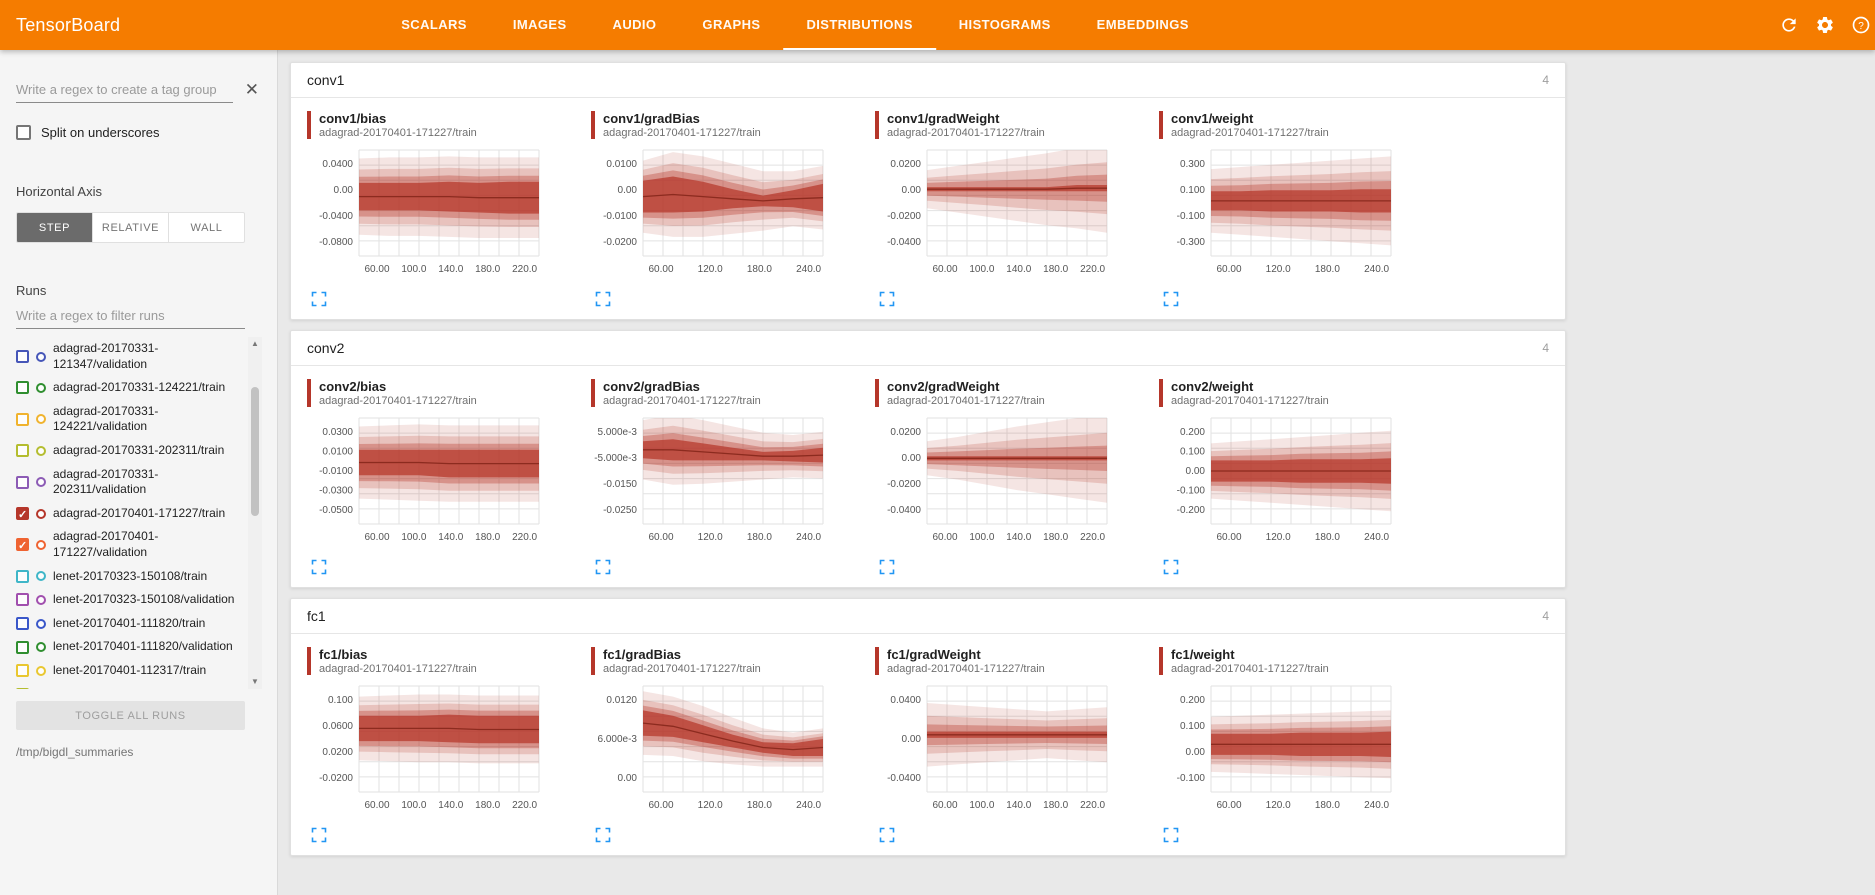 The width and height of the screenshot is (1875, 895). I want to click on run-item: lenet-20170401-111820/validation, so click(129, 647).